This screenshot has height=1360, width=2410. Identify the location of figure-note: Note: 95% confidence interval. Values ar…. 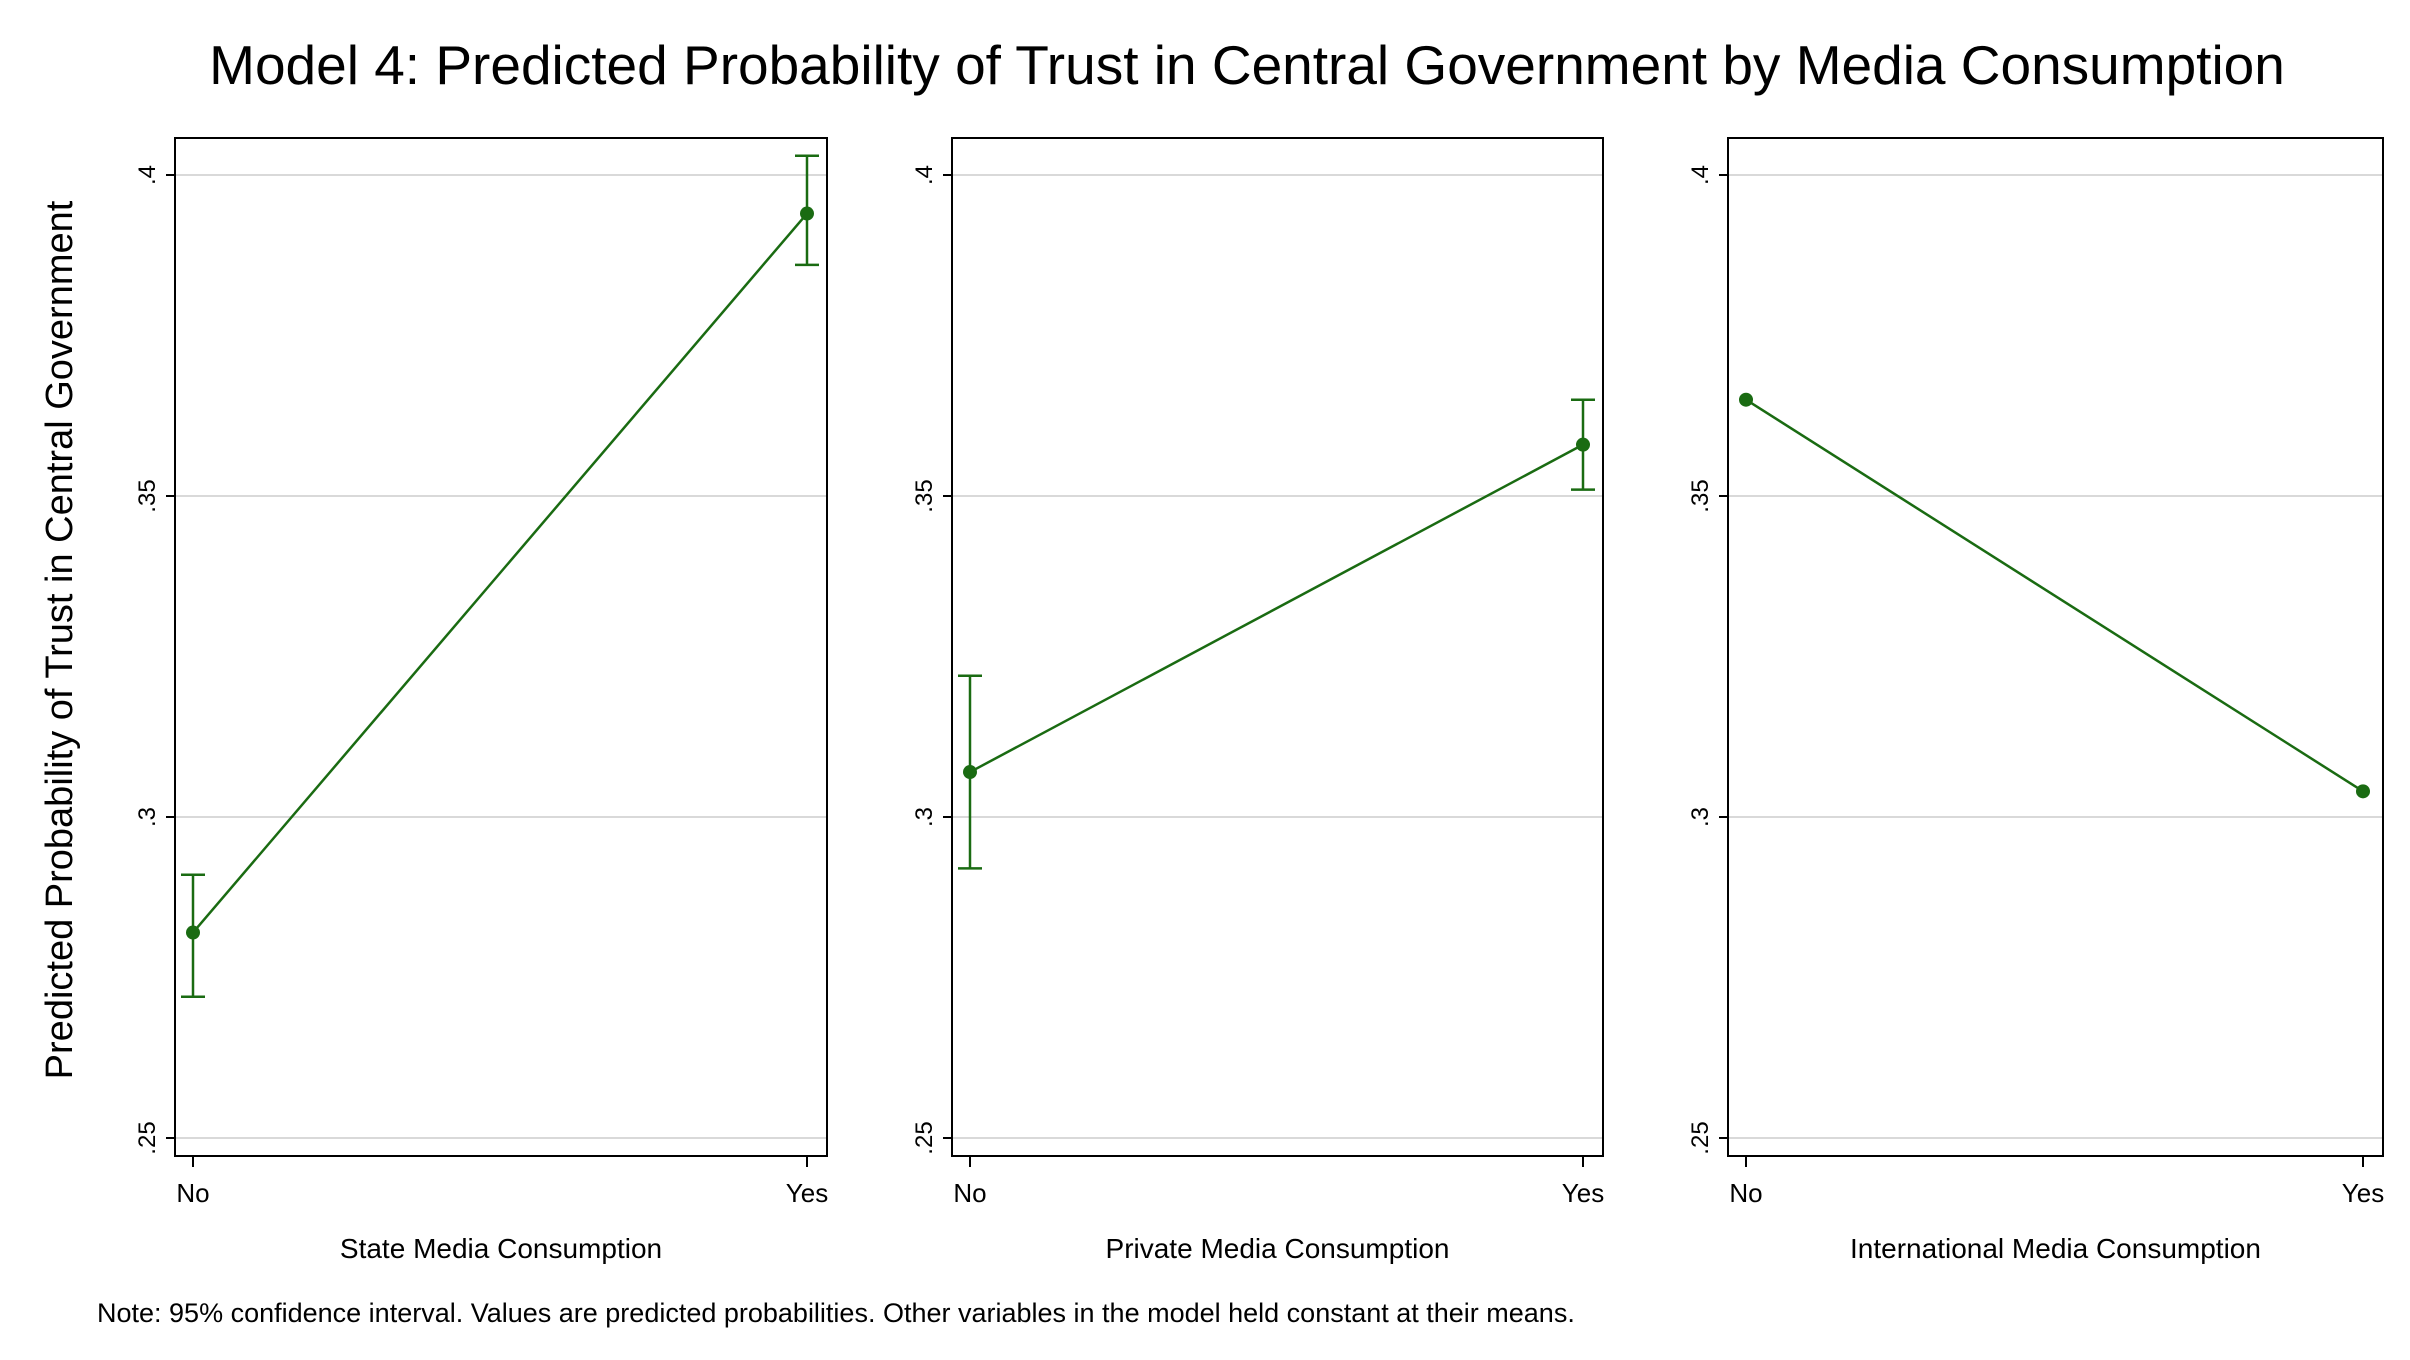
(836, 1313).